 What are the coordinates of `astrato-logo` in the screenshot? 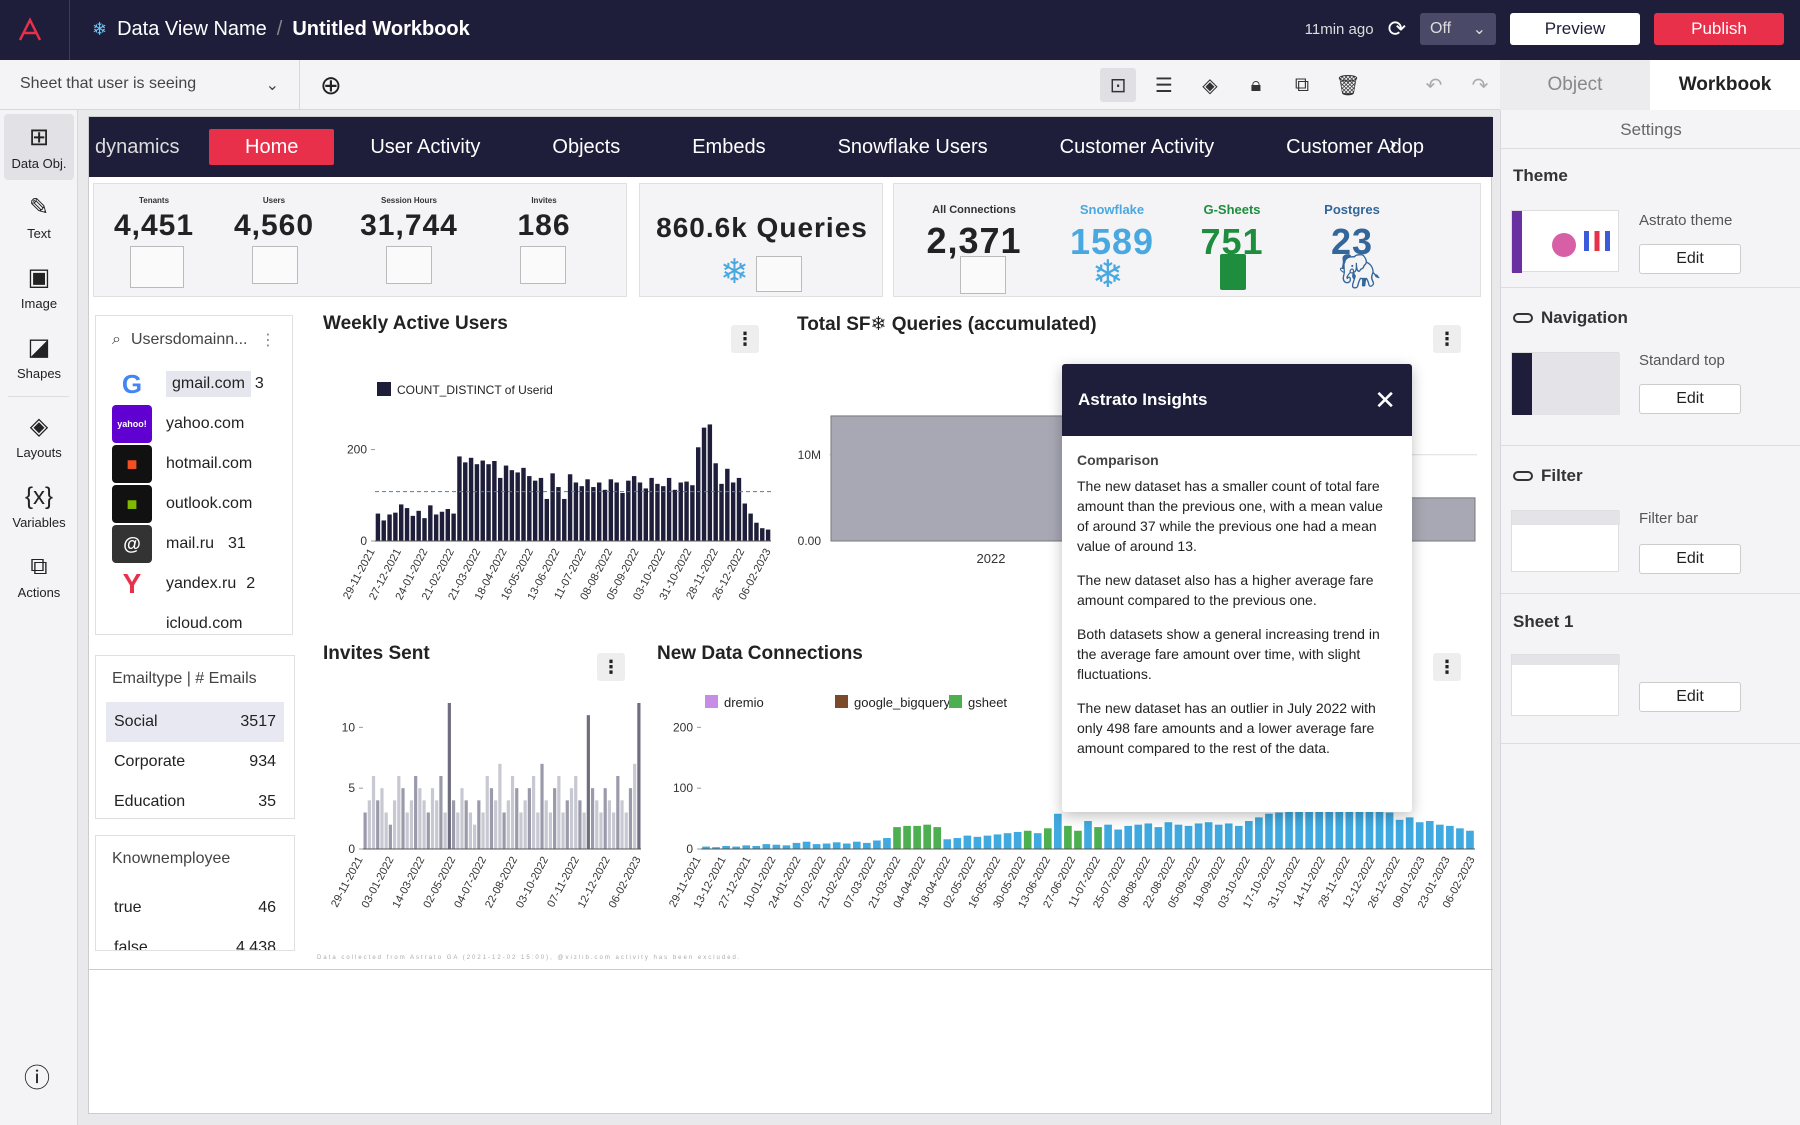 It's located at (35, 30).